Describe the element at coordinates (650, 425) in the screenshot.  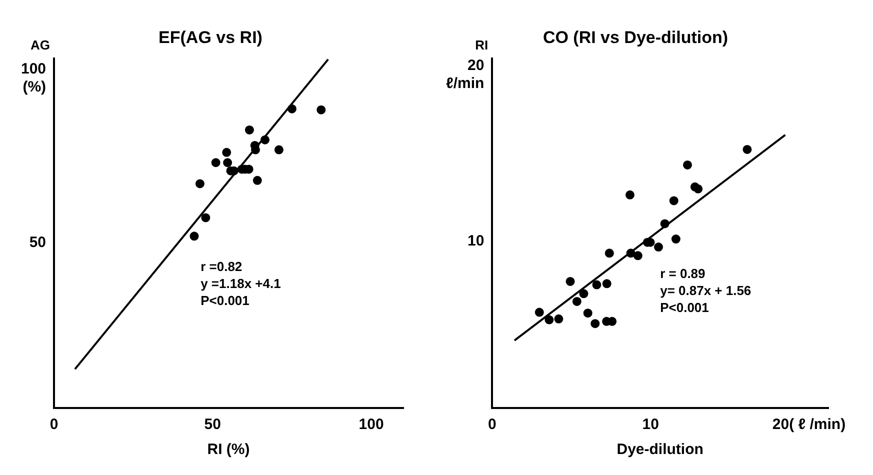
I see `x-tick-label: 10` at that location.